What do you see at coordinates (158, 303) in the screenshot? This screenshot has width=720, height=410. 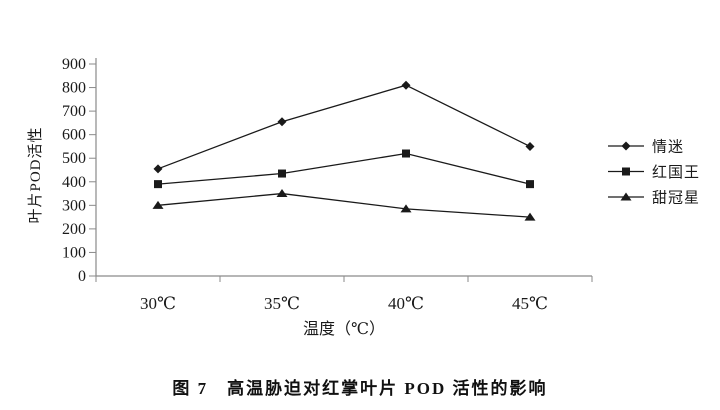 I see `x-tick-label: 30℃` at bounding box center [158, 303].